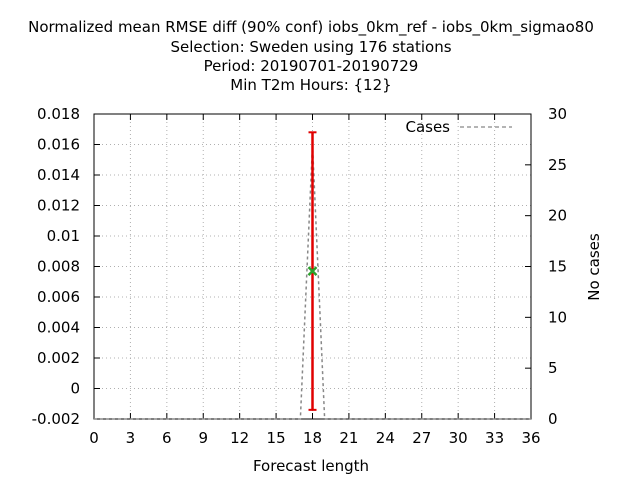 This screenshot has height=480, width=640. Describe the element at coordinates (557, 267) in the screenshot. I see `y2-tick-label: 15` at that location.